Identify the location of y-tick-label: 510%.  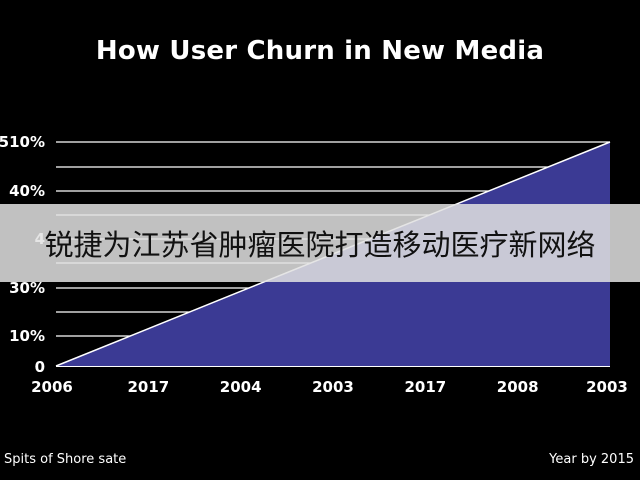
(22, 142).